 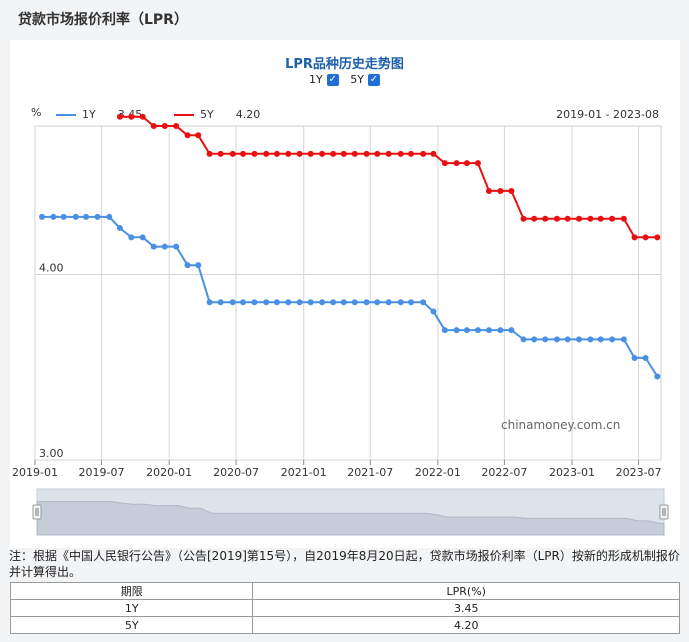 I want to click on x-tick-label: 2021-01, so click(x=304, y=472).